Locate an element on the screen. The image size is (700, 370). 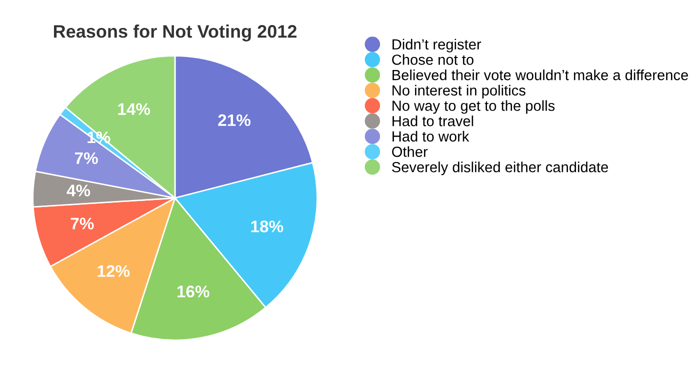
legend-label: Severely disliked either candidate is located at coordinates (500, 169).